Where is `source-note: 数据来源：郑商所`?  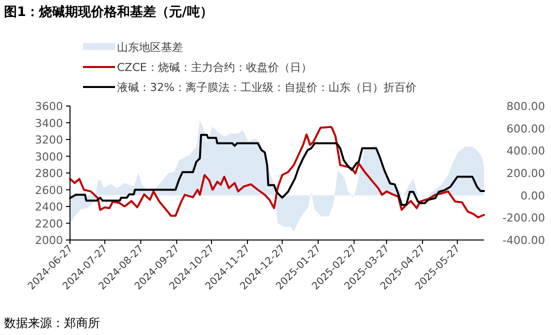
source-note: 数据来源：郑商所 is located at coordinates (52, 323).